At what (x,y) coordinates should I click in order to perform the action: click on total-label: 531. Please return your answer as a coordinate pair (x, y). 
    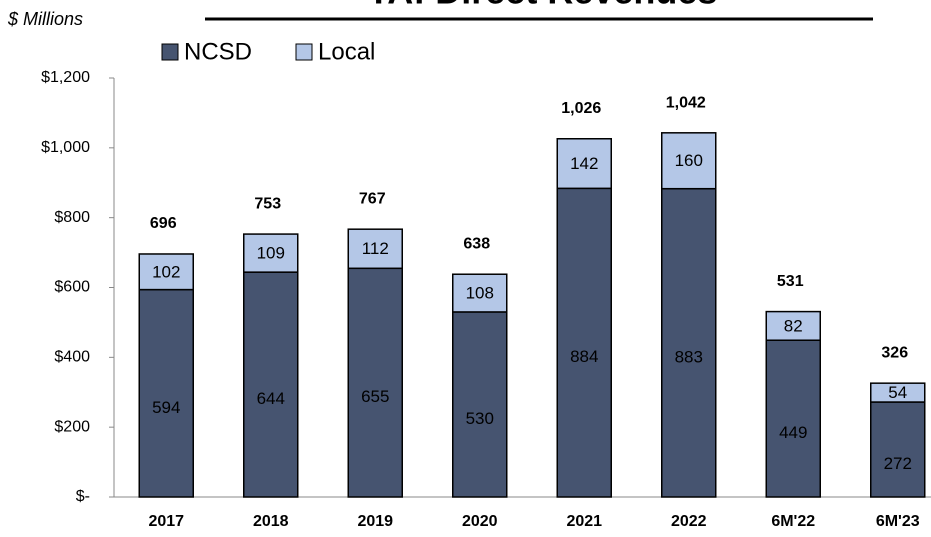
    Looking at the image, I should click on (790, 281).